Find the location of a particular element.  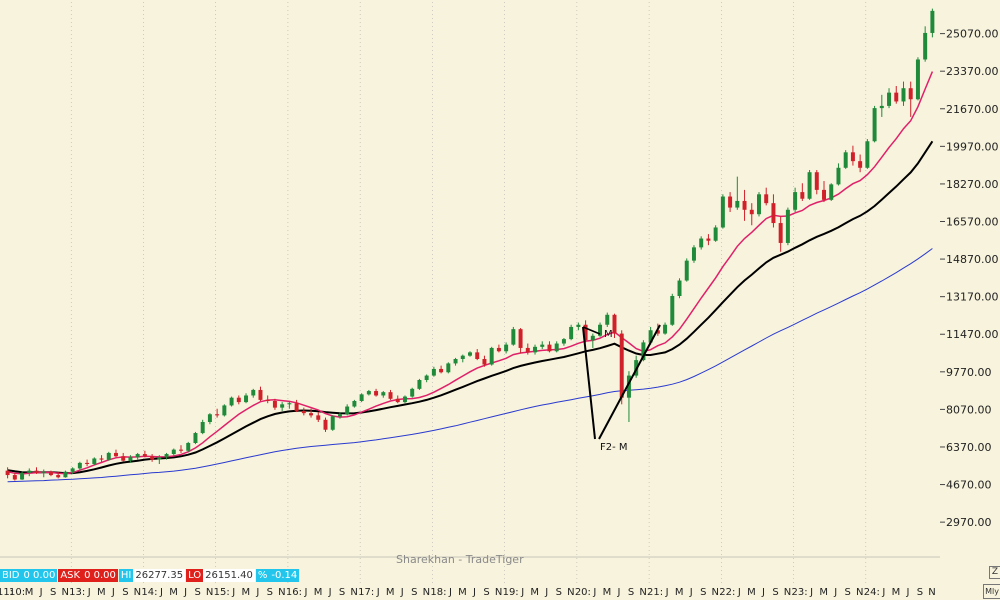

trendline-top is located at coordinates (591, 330).